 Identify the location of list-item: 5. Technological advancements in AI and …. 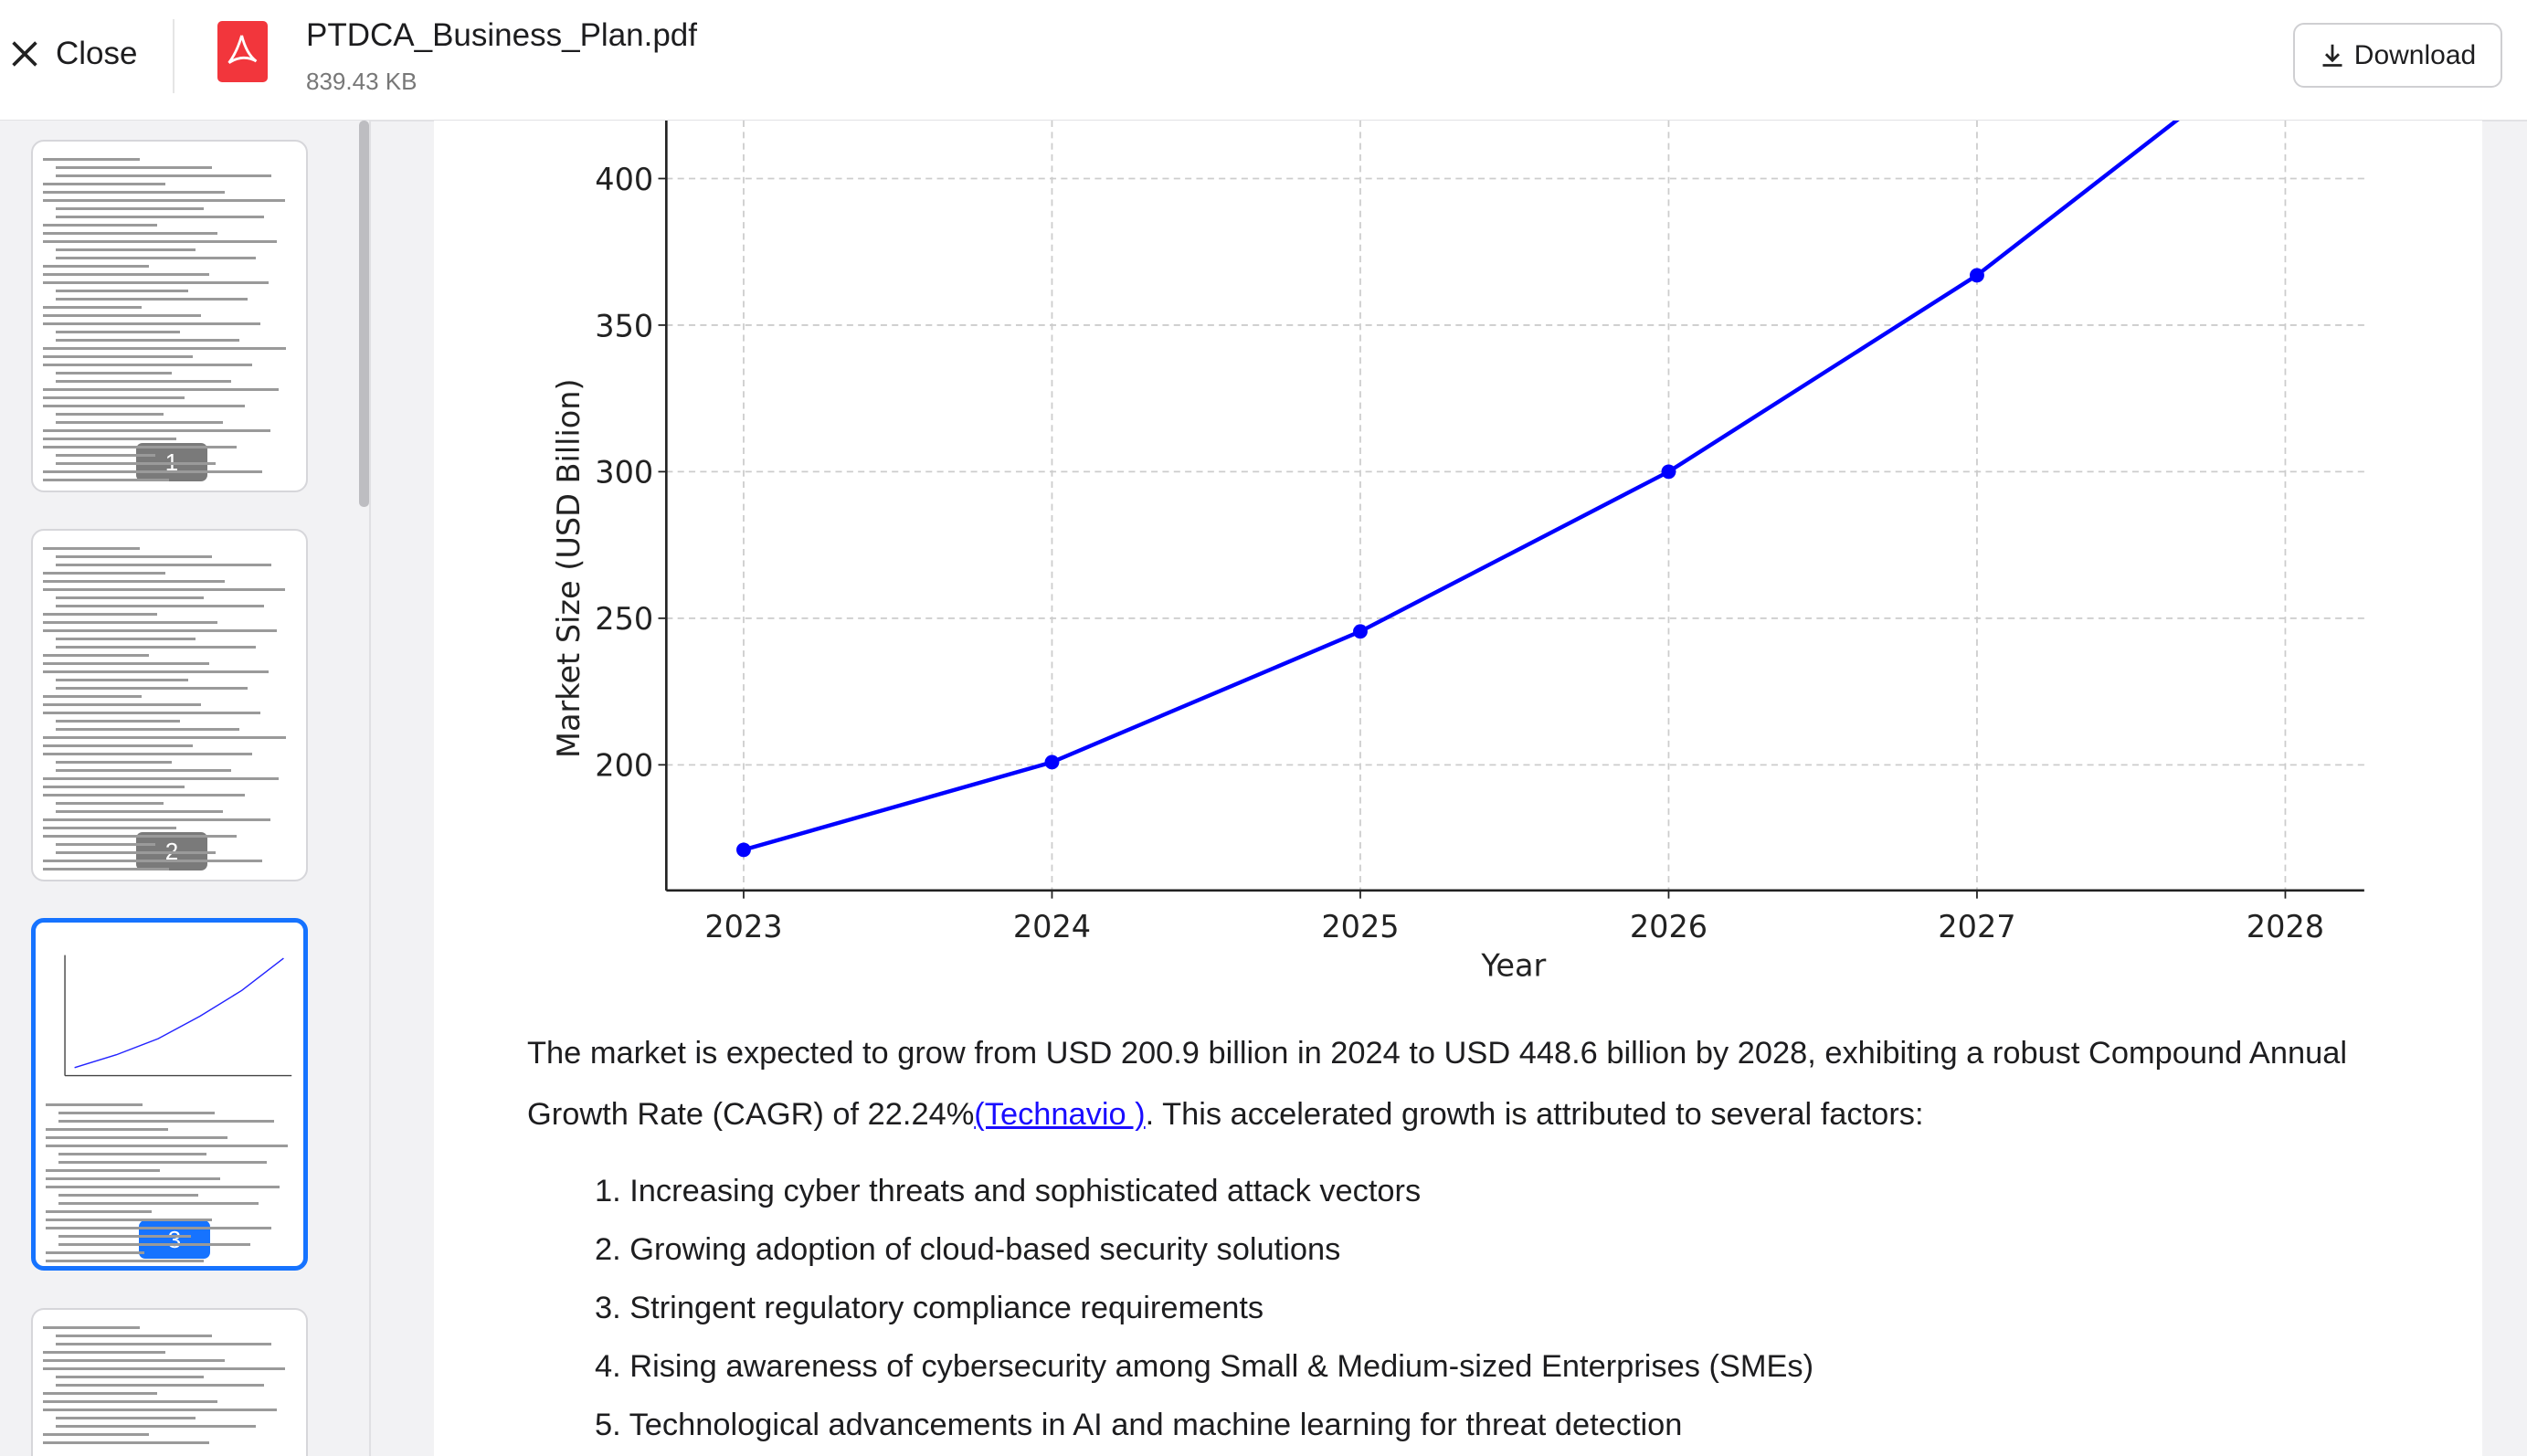
(1139, 1425).